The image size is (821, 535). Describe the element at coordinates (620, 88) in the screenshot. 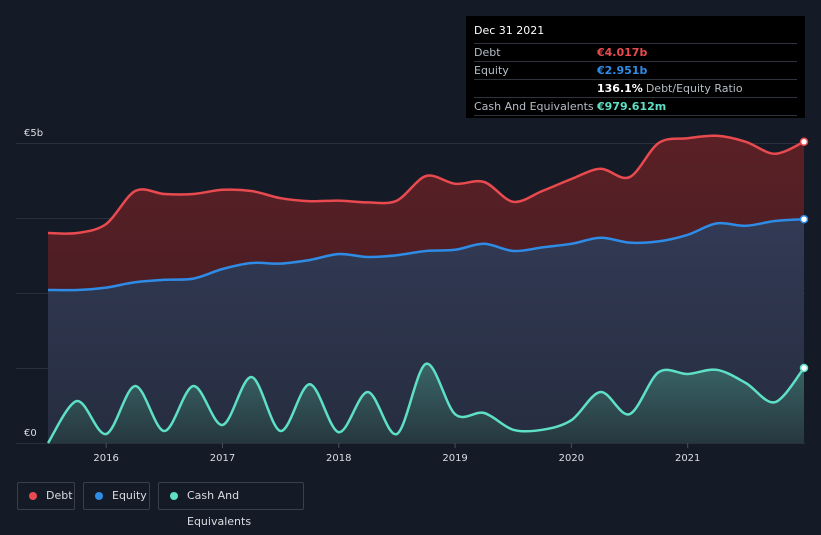

I see `ratio-number: 136.1%` at that location.